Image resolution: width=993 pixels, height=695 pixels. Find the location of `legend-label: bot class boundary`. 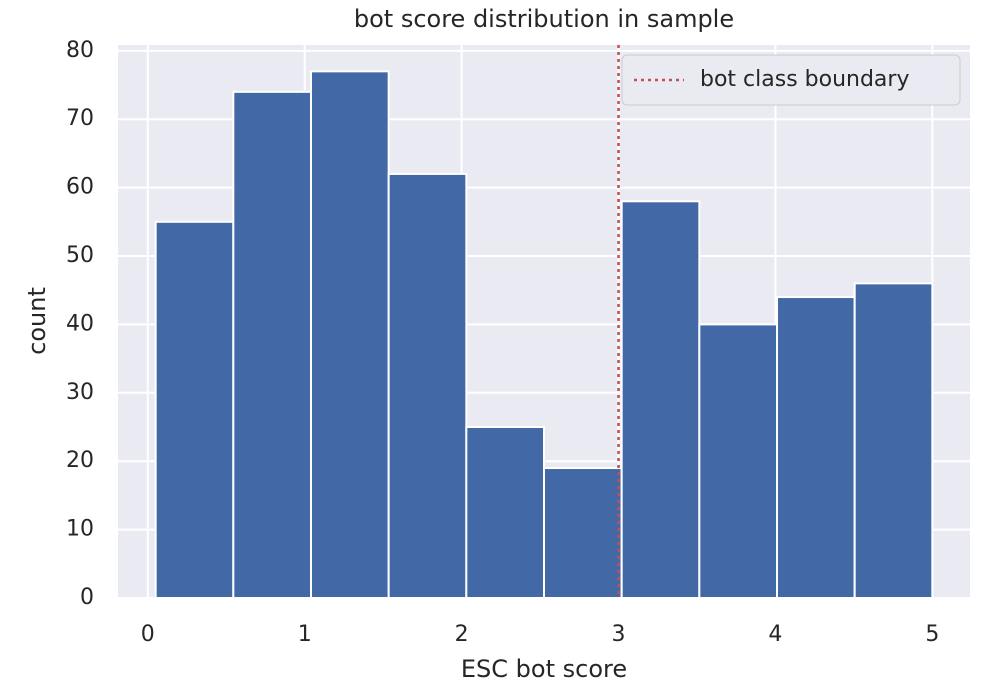

legend-label: bot class boundary is located at coordinates (804, 79).